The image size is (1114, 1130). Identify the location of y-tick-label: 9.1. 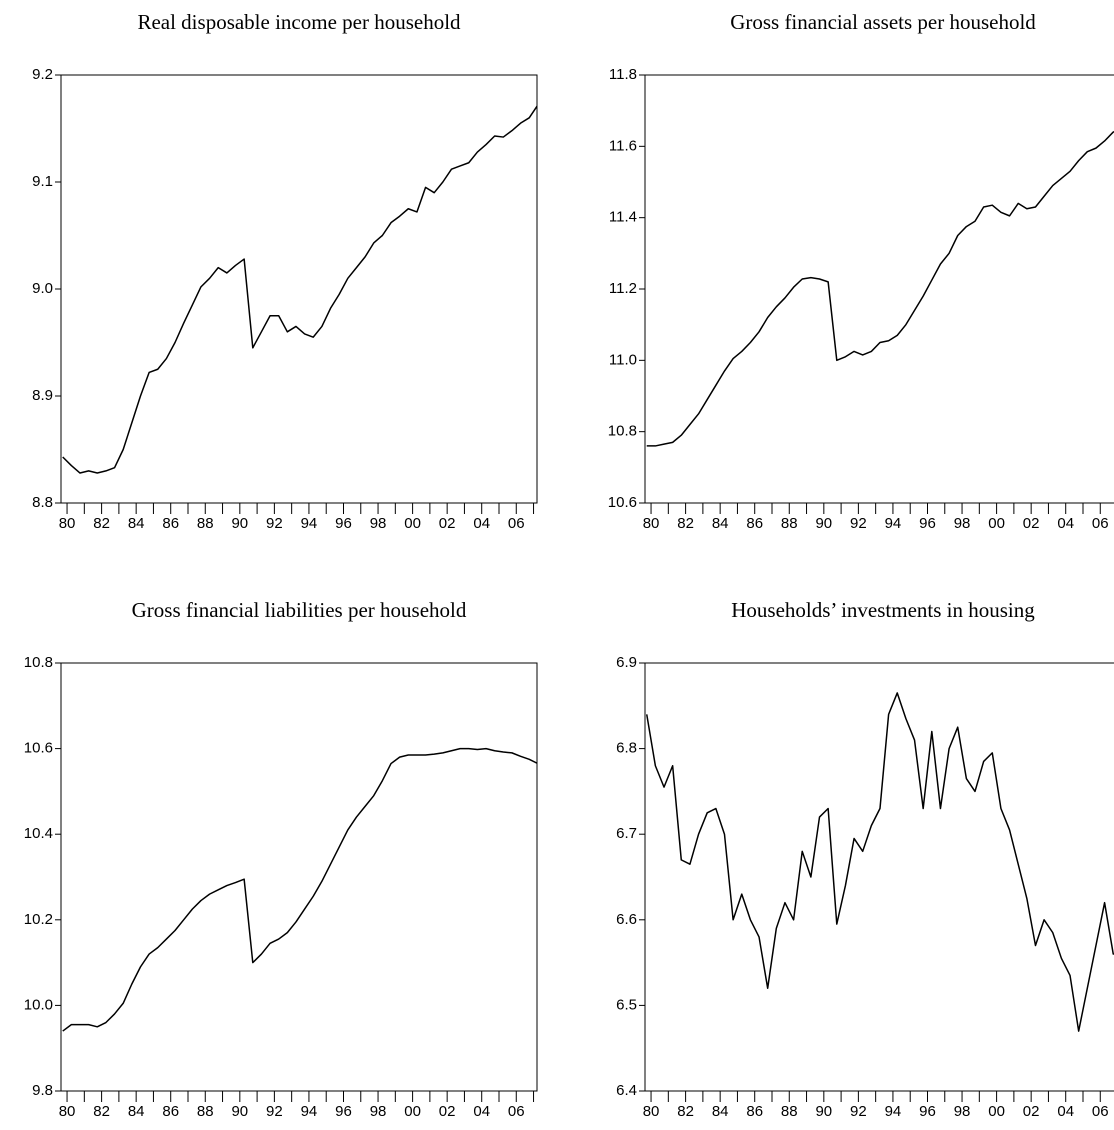
(42, 181).